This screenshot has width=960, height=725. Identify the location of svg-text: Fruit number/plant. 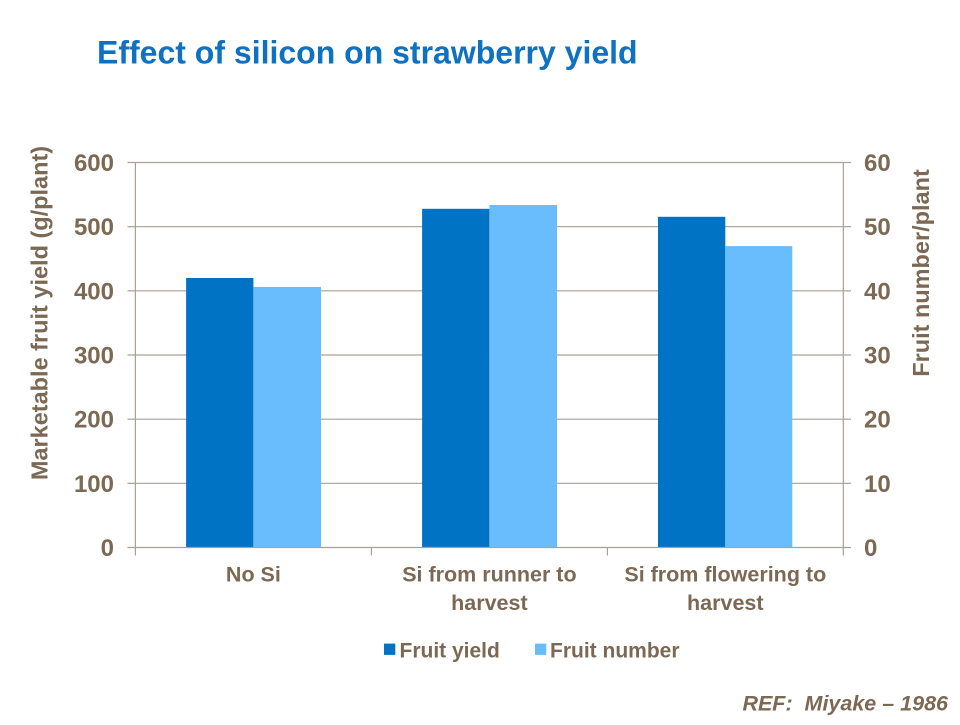
(921, 273).